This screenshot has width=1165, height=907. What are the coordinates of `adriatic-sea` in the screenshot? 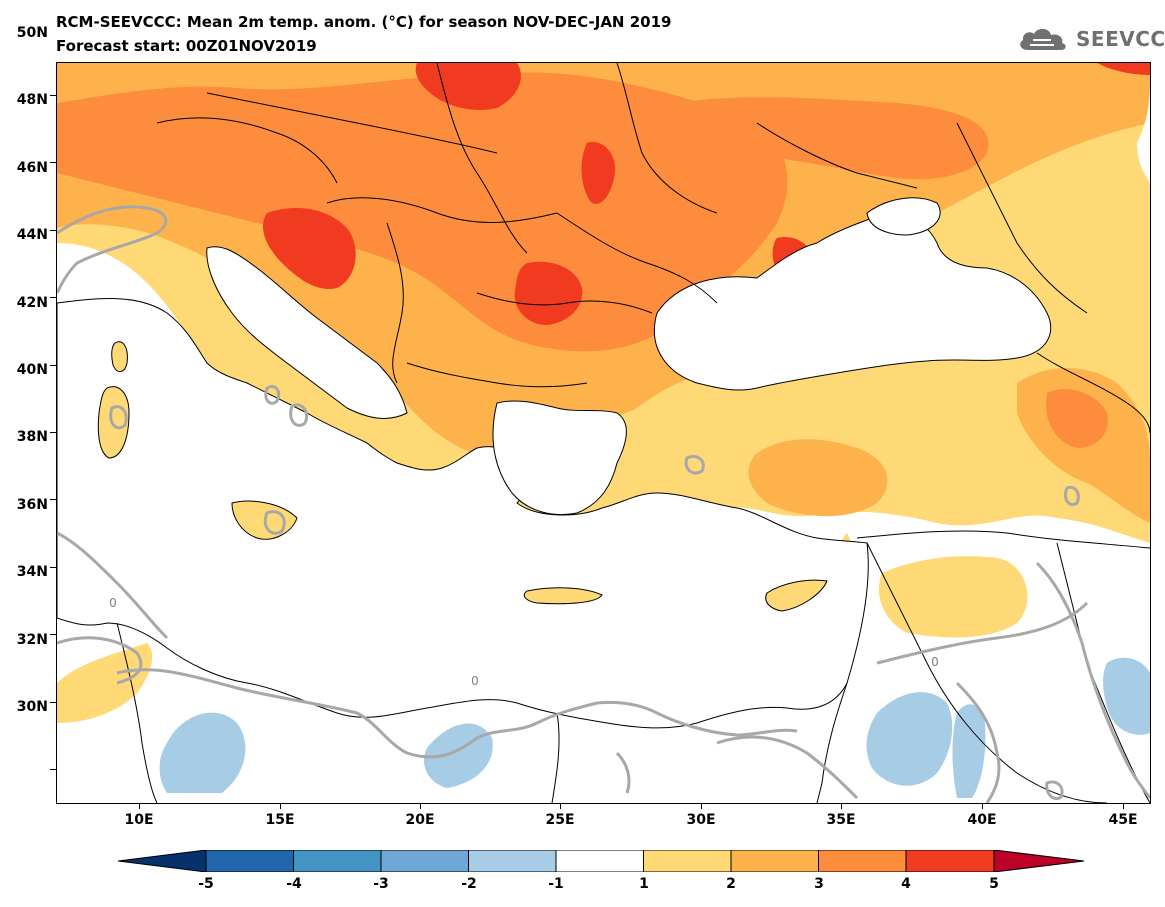 It's located at (307, 332).